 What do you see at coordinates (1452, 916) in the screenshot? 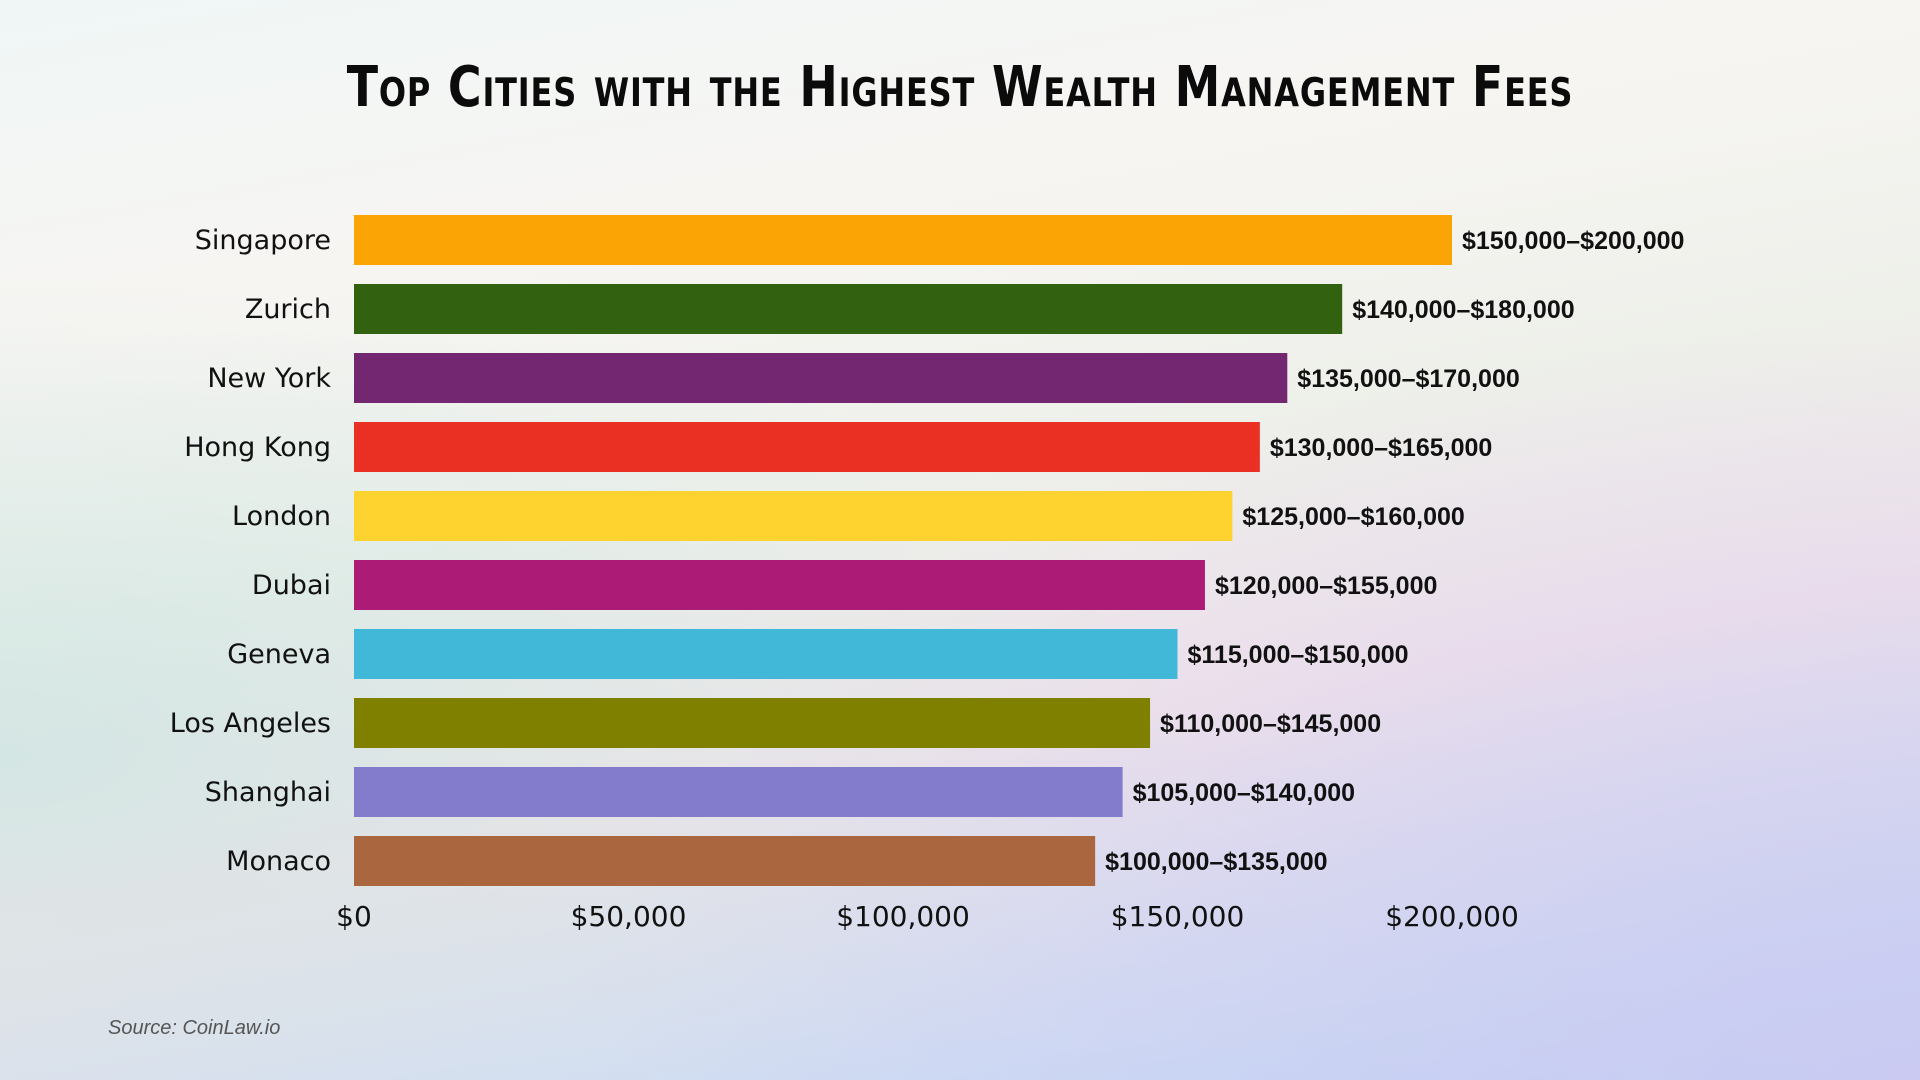
I see `x-tick-label: $200,000` at bounding box center [1452, 916].